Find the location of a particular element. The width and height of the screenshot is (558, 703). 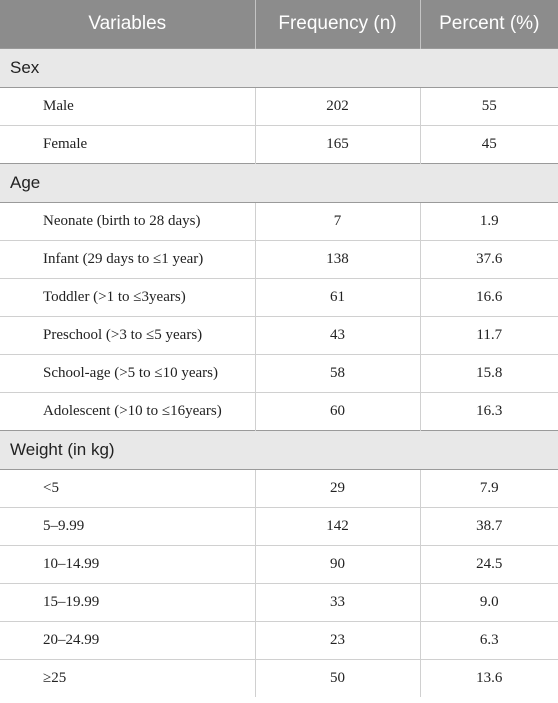

table-row: Male 202 55 is located at coordinates (279, 106).